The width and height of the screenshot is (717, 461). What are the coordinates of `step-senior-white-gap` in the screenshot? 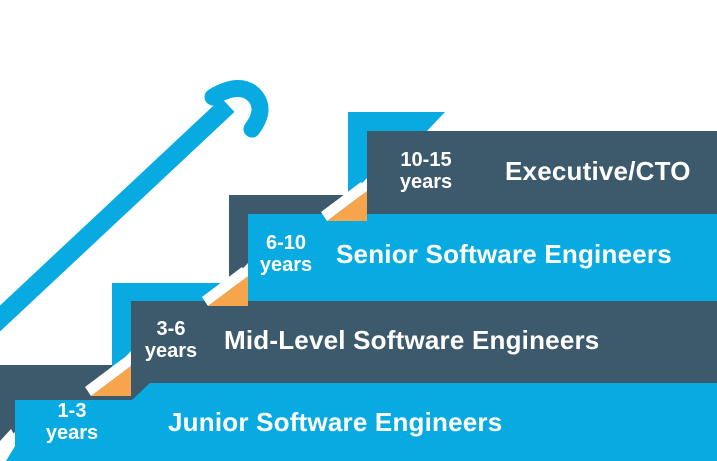 It's located at (225, 286).